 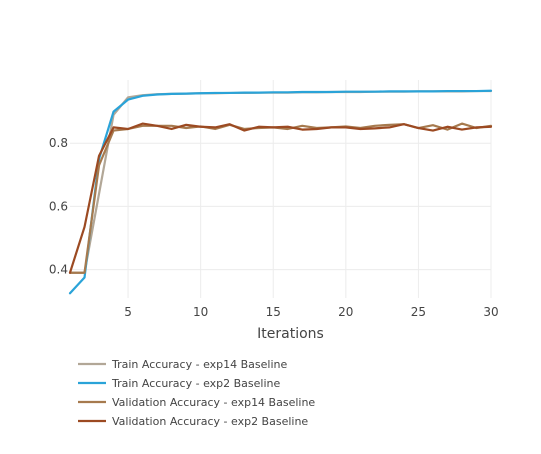 I want to click on legend-entry-label: Validation Accuracy - exp2 Baseline, so click(x=210, y=421).